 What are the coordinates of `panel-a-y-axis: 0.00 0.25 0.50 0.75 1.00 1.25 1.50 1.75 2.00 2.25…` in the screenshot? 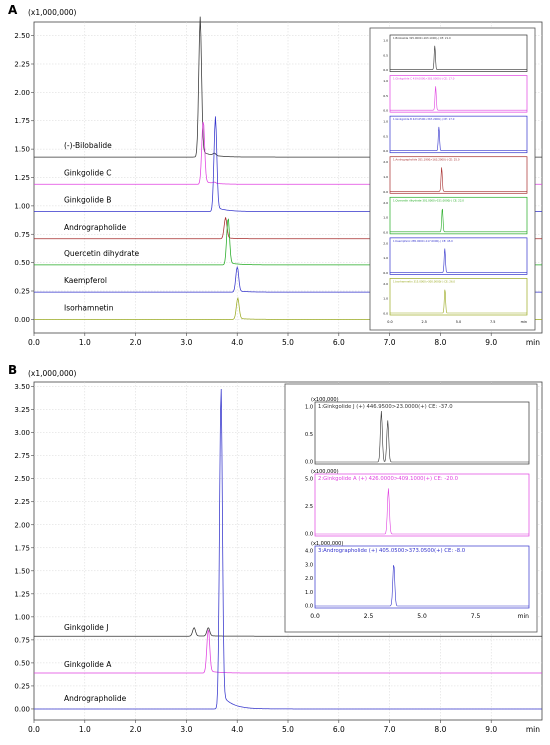 It's located at (24, 178).